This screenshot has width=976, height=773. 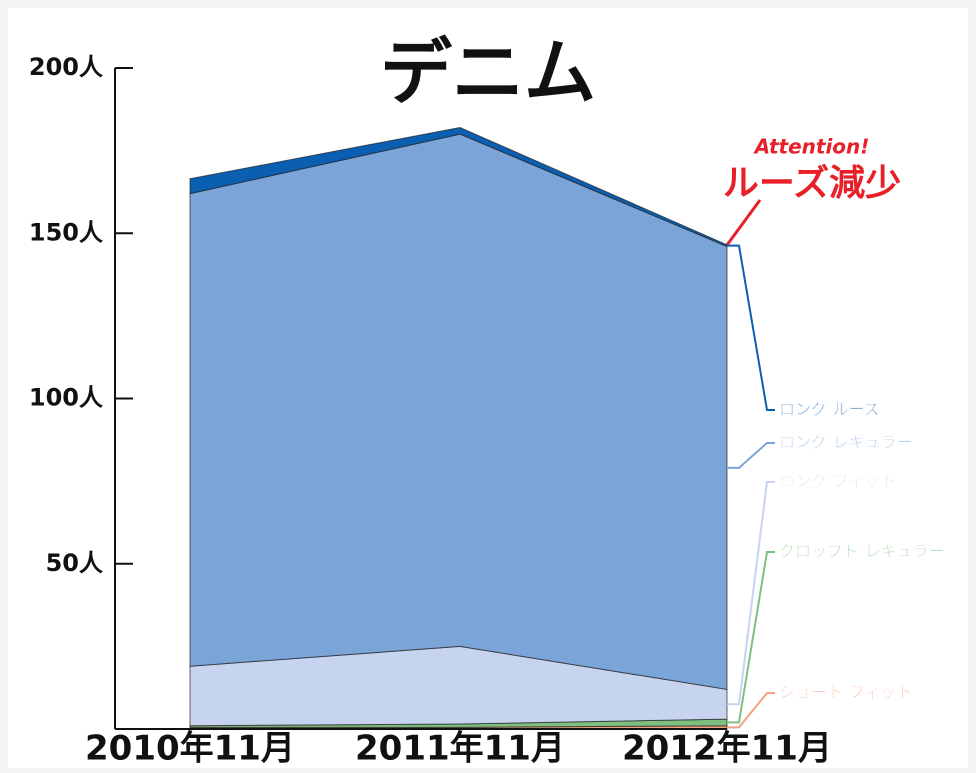 I want to click on legend-label: ショート フィット, so click(x=845, y=692).